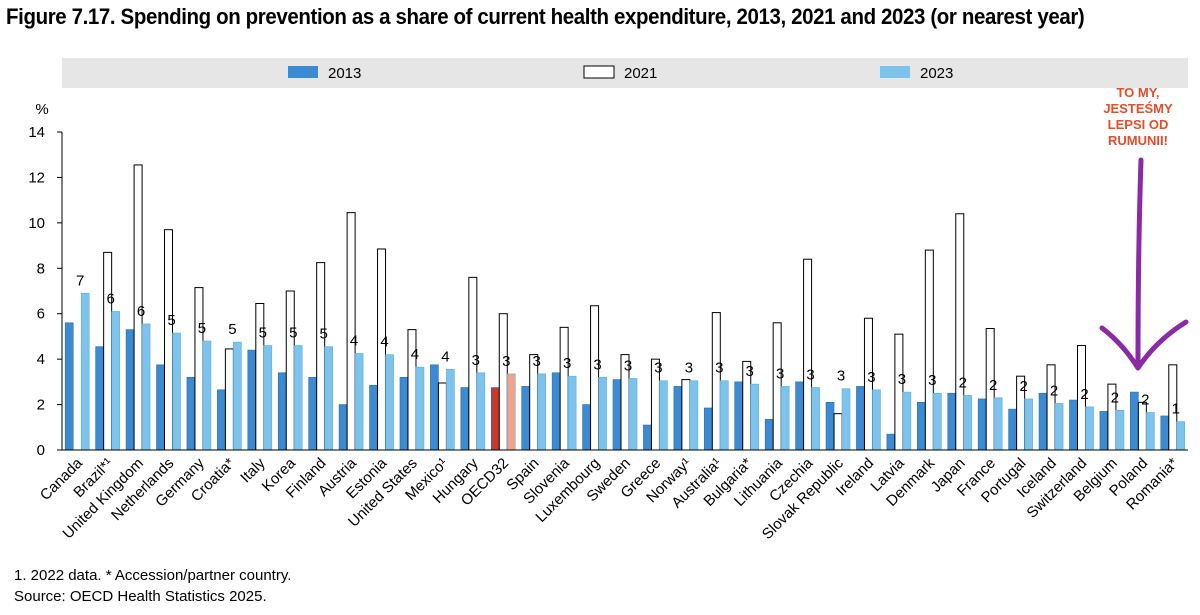 The width and height of the screenshot is (1200, 615). Describe the element at coordinates (567, 363) in the screenshot. I see `data-label-16: 3` at that location.